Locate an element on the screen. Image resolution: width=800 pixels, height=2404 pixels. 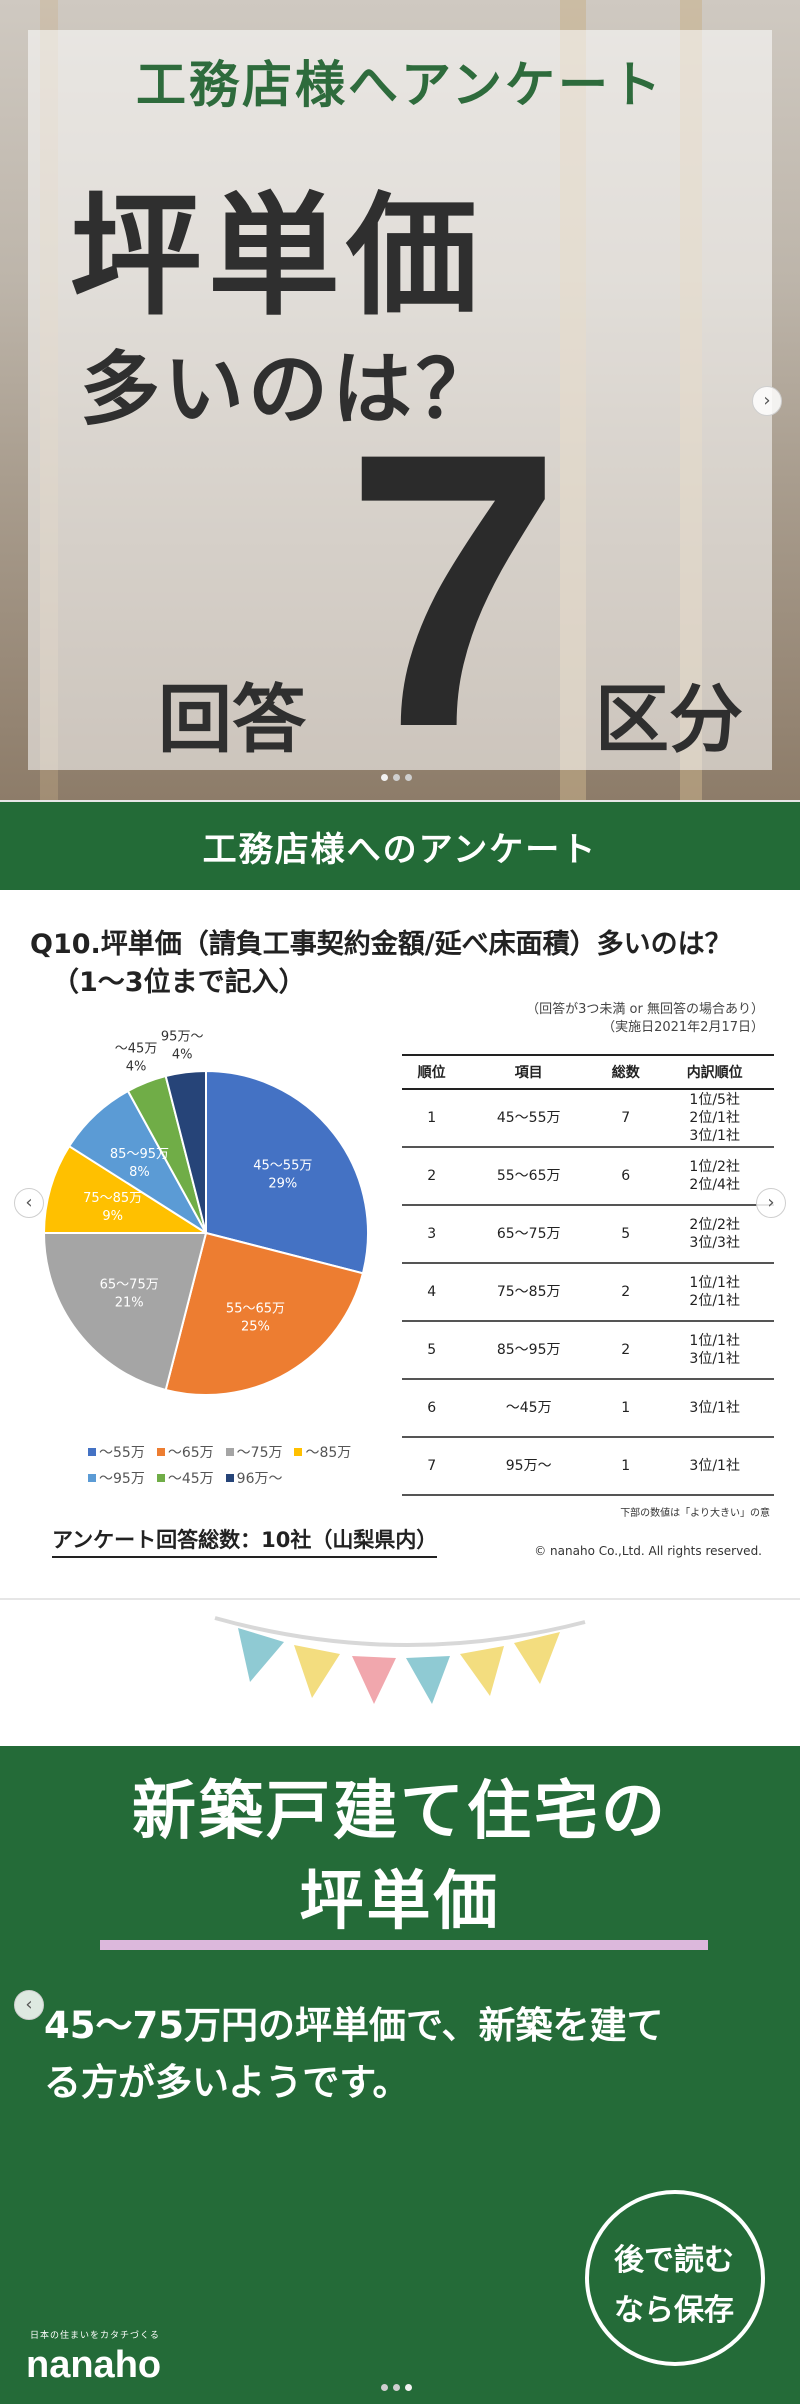
summary-heading: 坪単価 is located at coordinates (400, 1902).